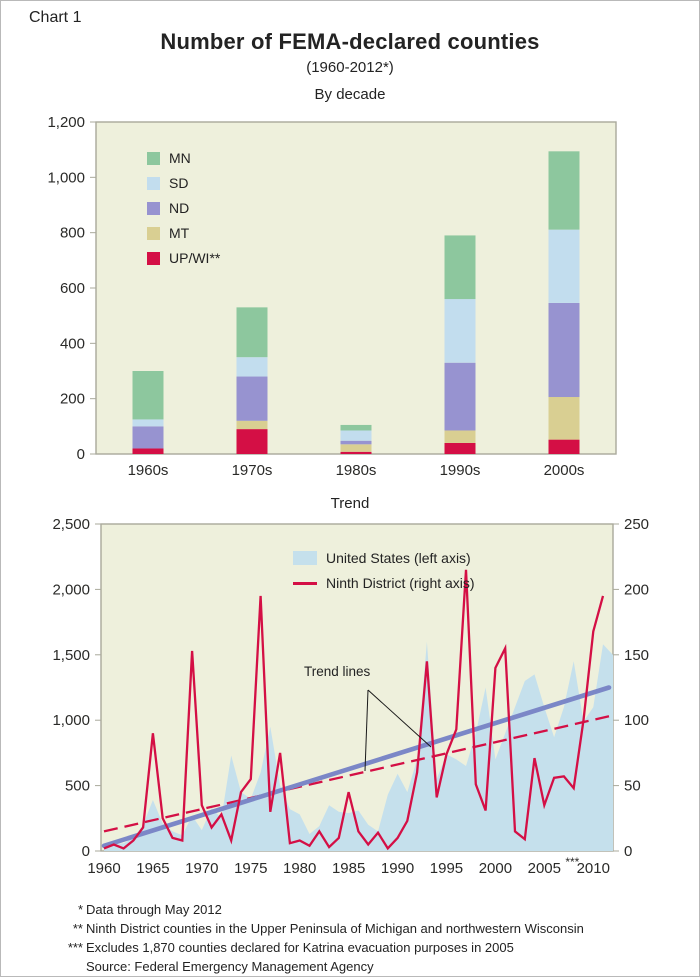 This screenshot has height=977, width=700. Describe the element at coordinates (628, 851) in the screenshot. I see `right-y-tick-label: 0` at that location.